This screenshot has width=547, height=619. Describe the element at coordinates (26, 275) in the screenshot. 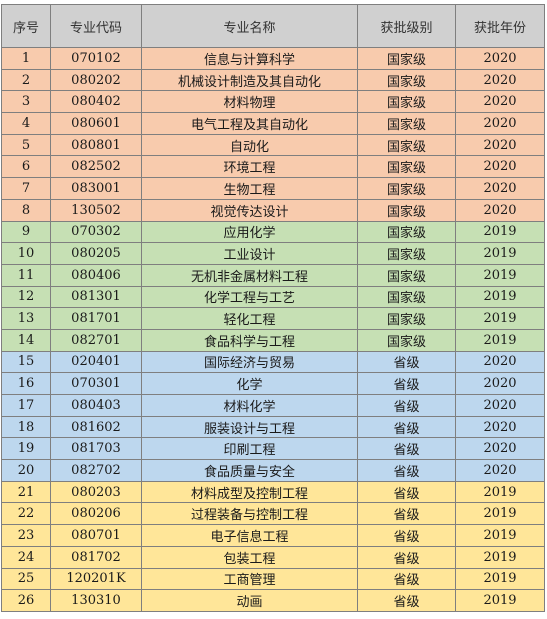

I see `cell-serial-number: 11` at that location.